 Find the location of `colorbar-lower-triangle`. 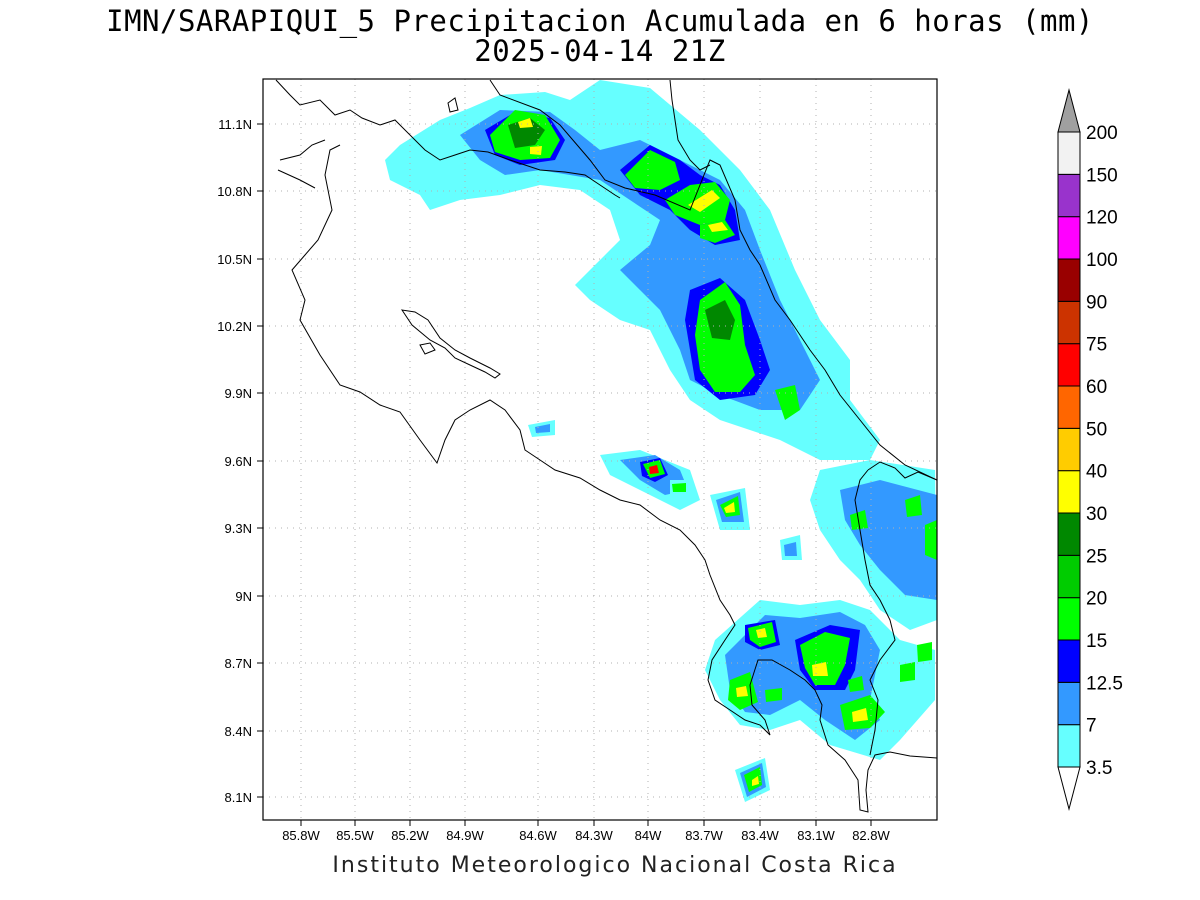

colorbar-lower-triangle is located at coordinates (1069, 788).